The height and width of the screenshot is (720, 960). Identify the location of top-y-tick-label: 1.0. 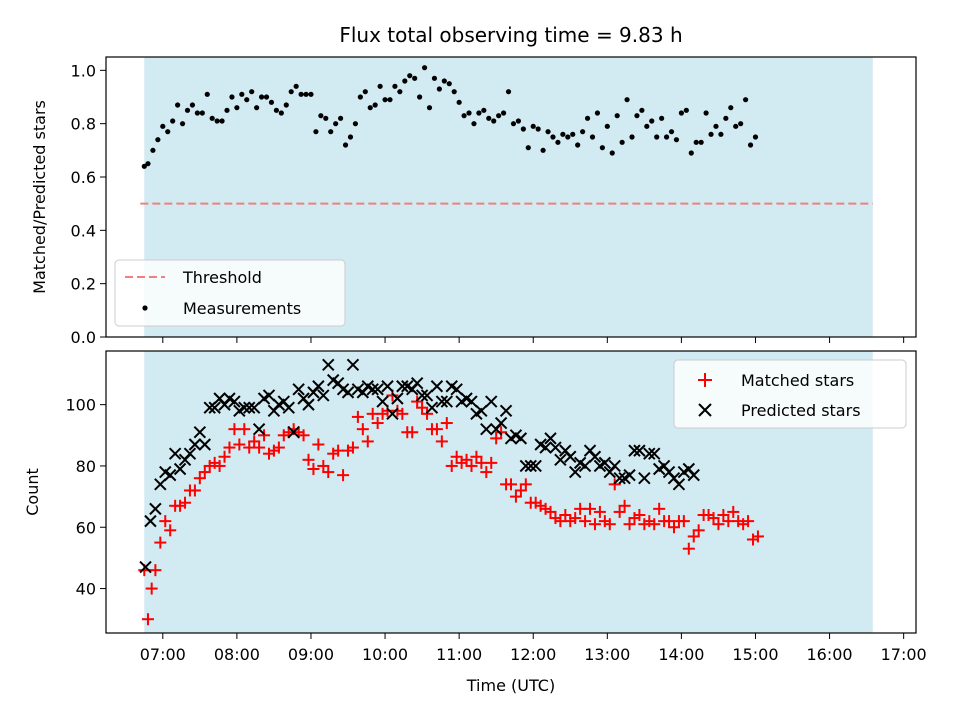
(83, 70).